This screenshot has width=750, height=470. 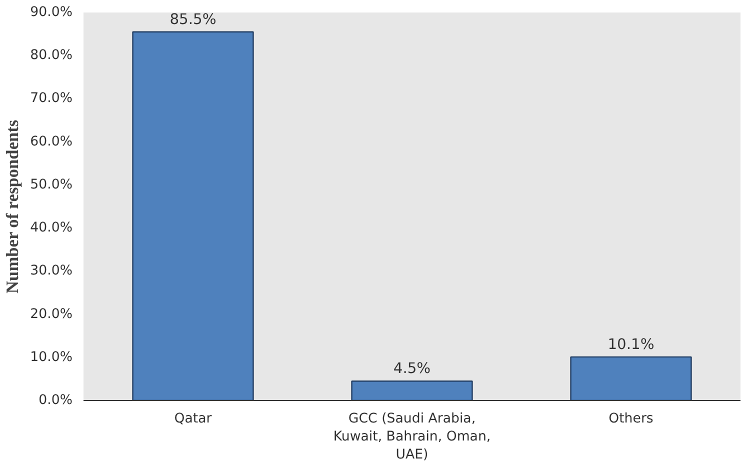 I want to click on data-label: 10.1%, so click(x=631, y=344).